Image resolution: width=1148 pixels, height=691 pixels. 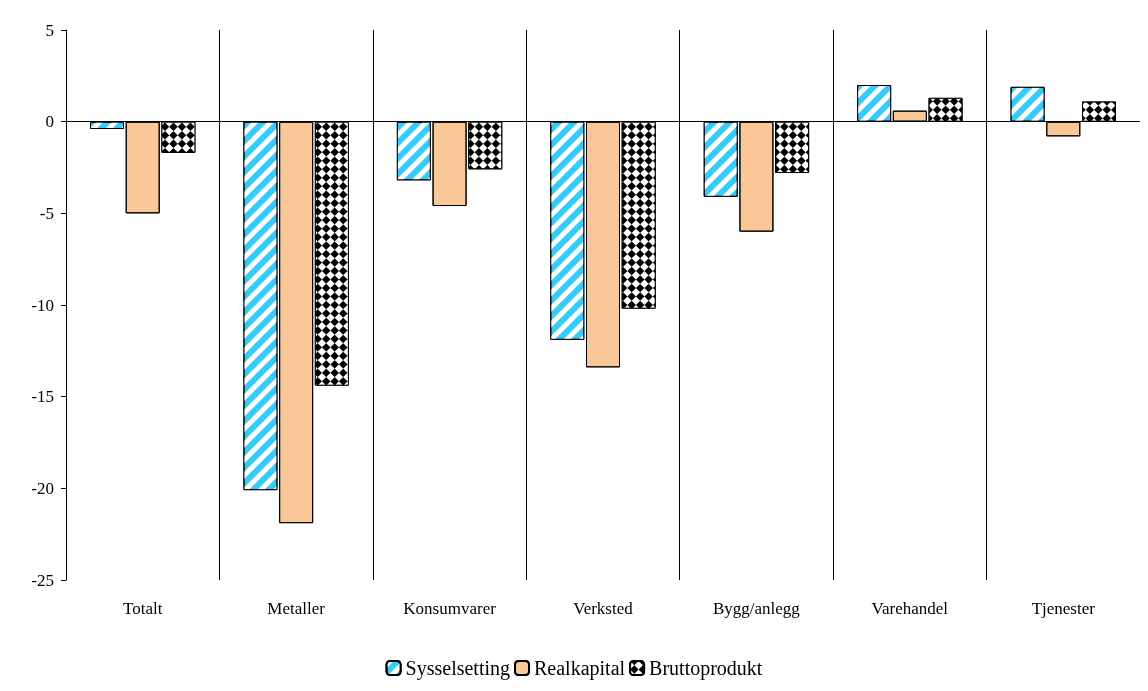 What do you see at coordinates (42, 397) in the screenshot?
I see `y-tick-label: -15` at bounding box center [42, 397].